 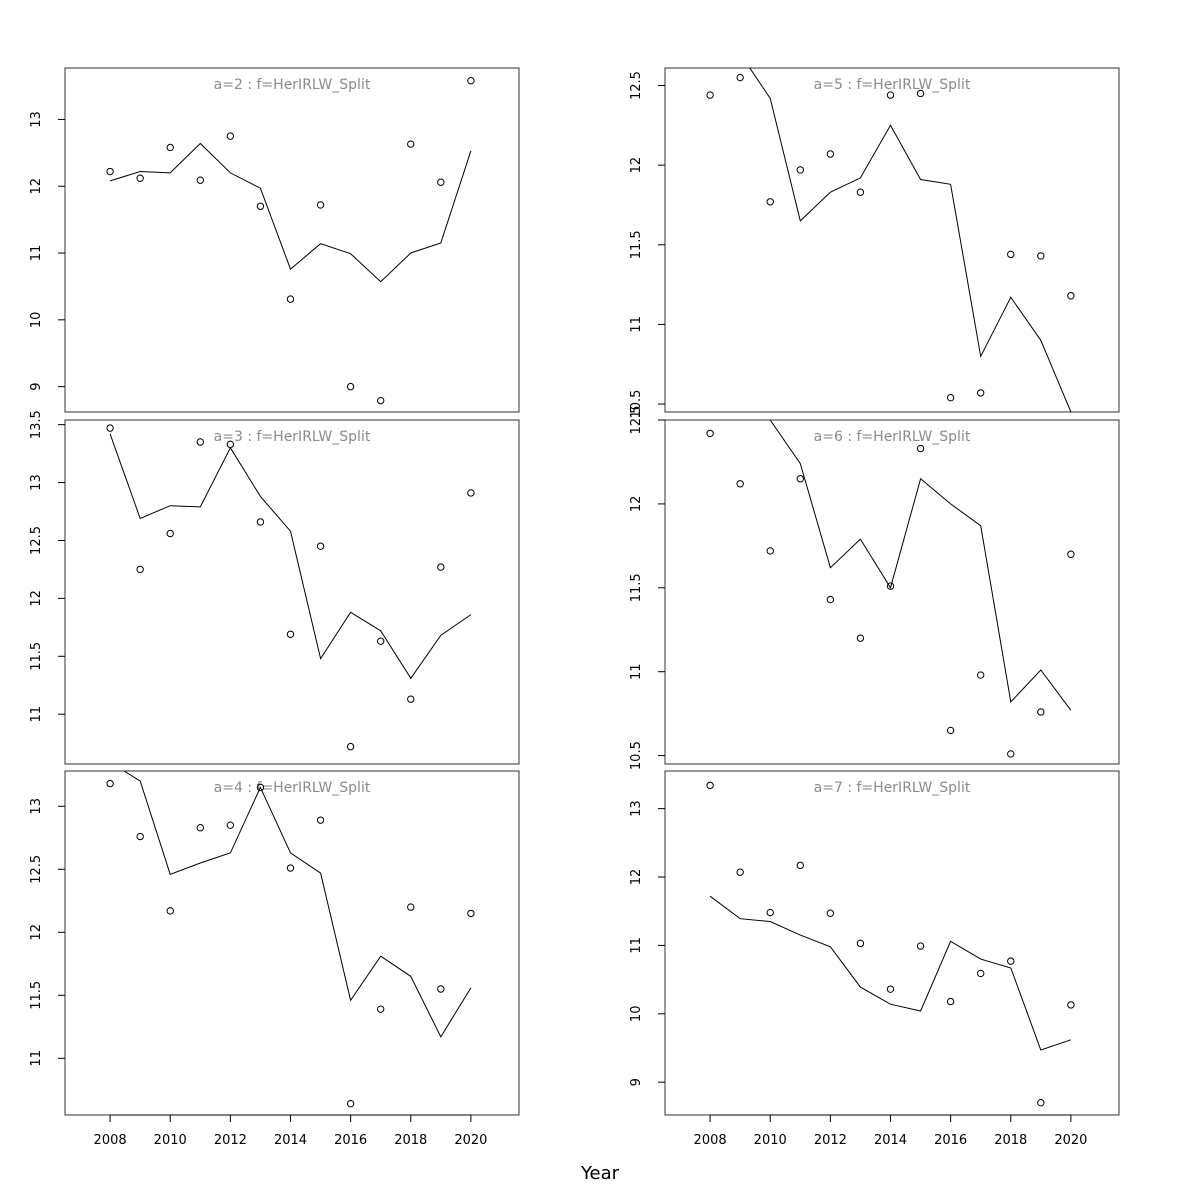 What do you see at coordinates (636, 808) in the screenshot?
I see `y-tick-label: 13` at bounding box center [636, 808].